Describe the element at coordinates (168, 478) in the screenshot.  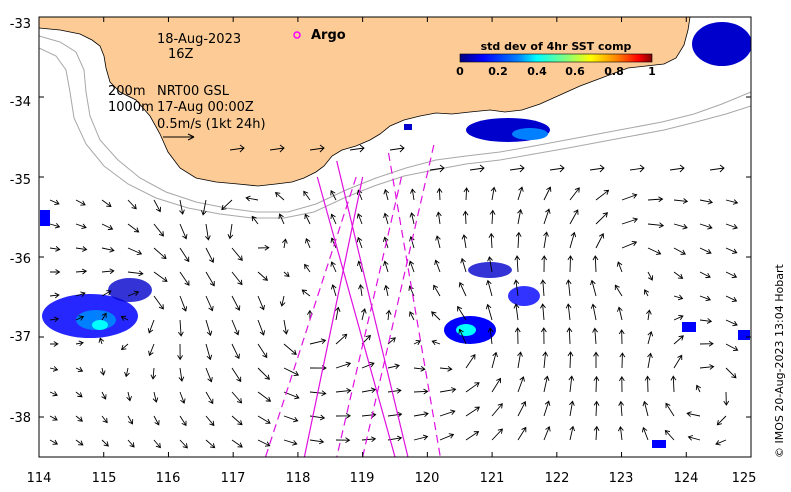
I see `lon-tick-label: 116` at that location.